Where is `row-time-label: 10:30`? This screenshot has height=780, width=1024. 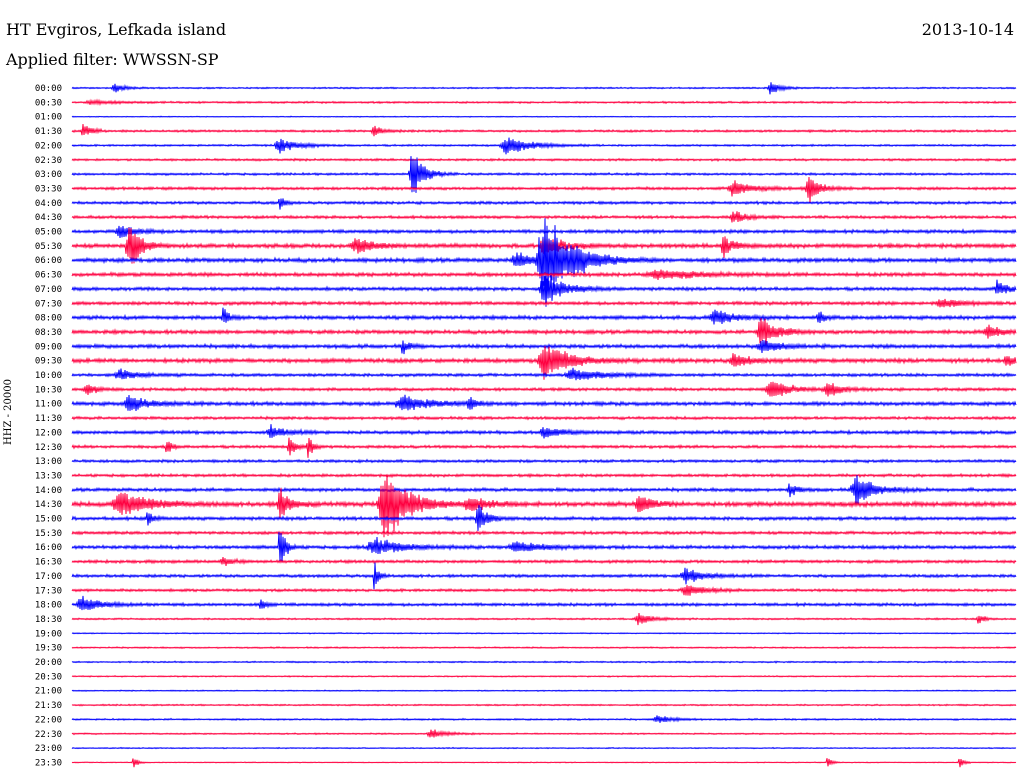 row-time-label: 10:30 is located at coordinates (48, 390).